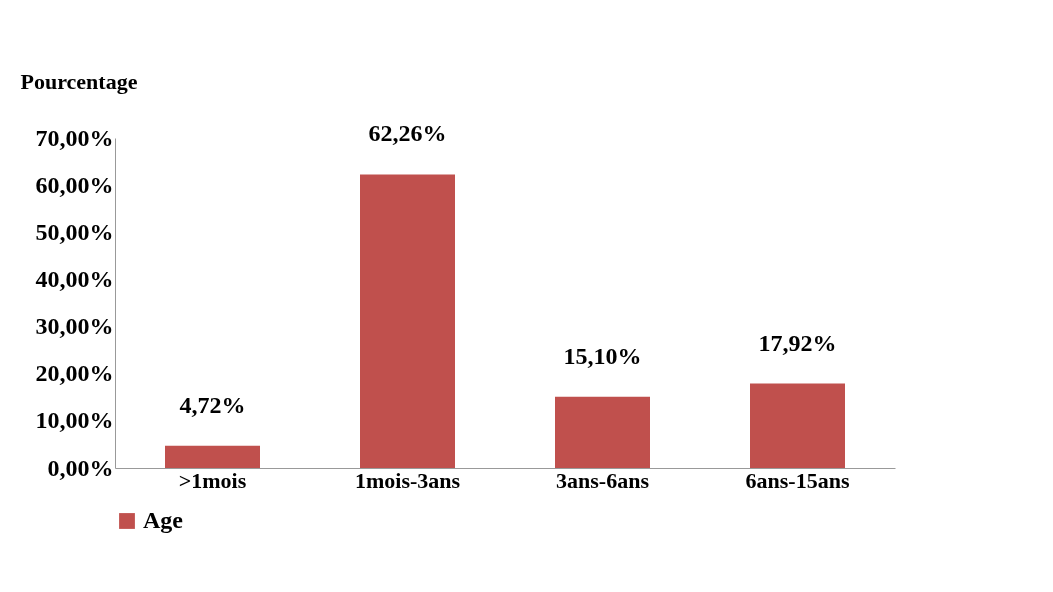  Describe the element at coordinates (80, 467) in the screenshot. I see `y-tick-label: 0,00%` at that location.